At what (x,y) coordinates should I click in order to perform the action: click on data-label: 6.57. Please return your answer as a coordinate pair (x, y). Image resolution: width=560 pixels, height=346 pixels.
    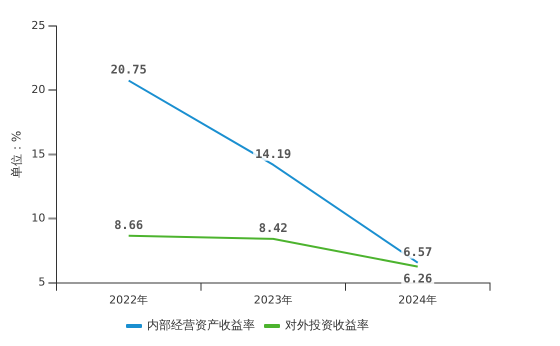
    Looking at the image, I should click on (417, 251).